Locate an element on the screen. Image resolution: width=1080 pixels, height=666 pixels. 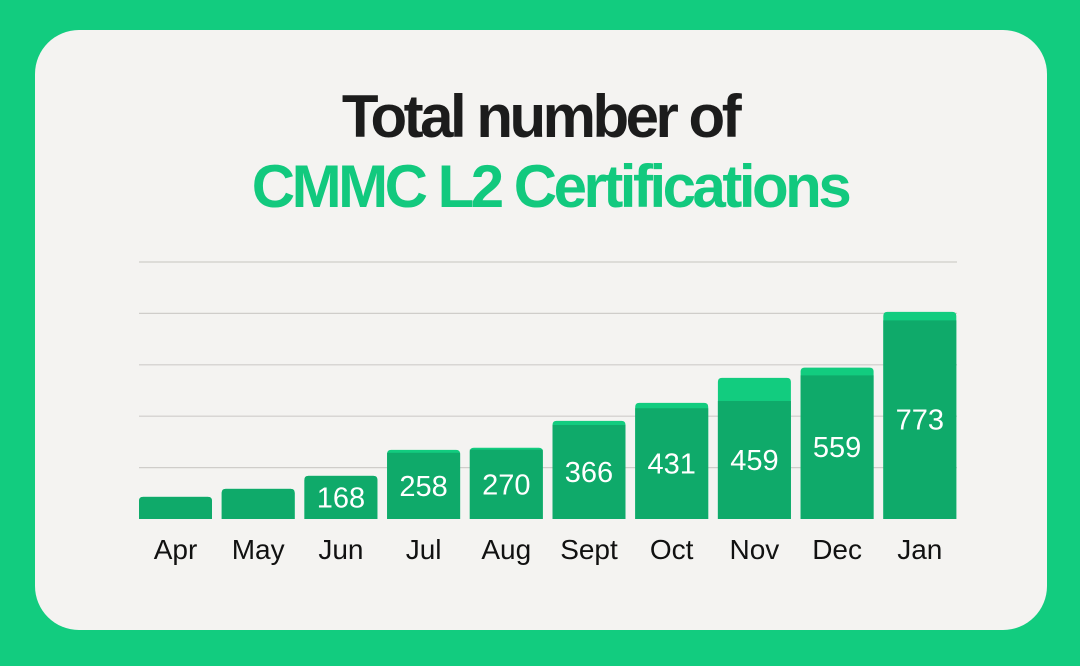
data-label-jan: 773 is located at coordinates (920, 421).